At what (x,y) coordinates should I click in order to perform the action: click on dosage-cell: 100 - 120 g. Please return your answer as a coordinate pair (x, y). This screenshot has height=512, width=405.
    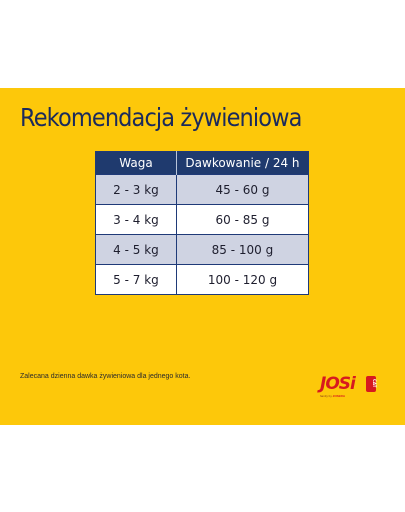
    Looking at the image, I should click on (242, 279).